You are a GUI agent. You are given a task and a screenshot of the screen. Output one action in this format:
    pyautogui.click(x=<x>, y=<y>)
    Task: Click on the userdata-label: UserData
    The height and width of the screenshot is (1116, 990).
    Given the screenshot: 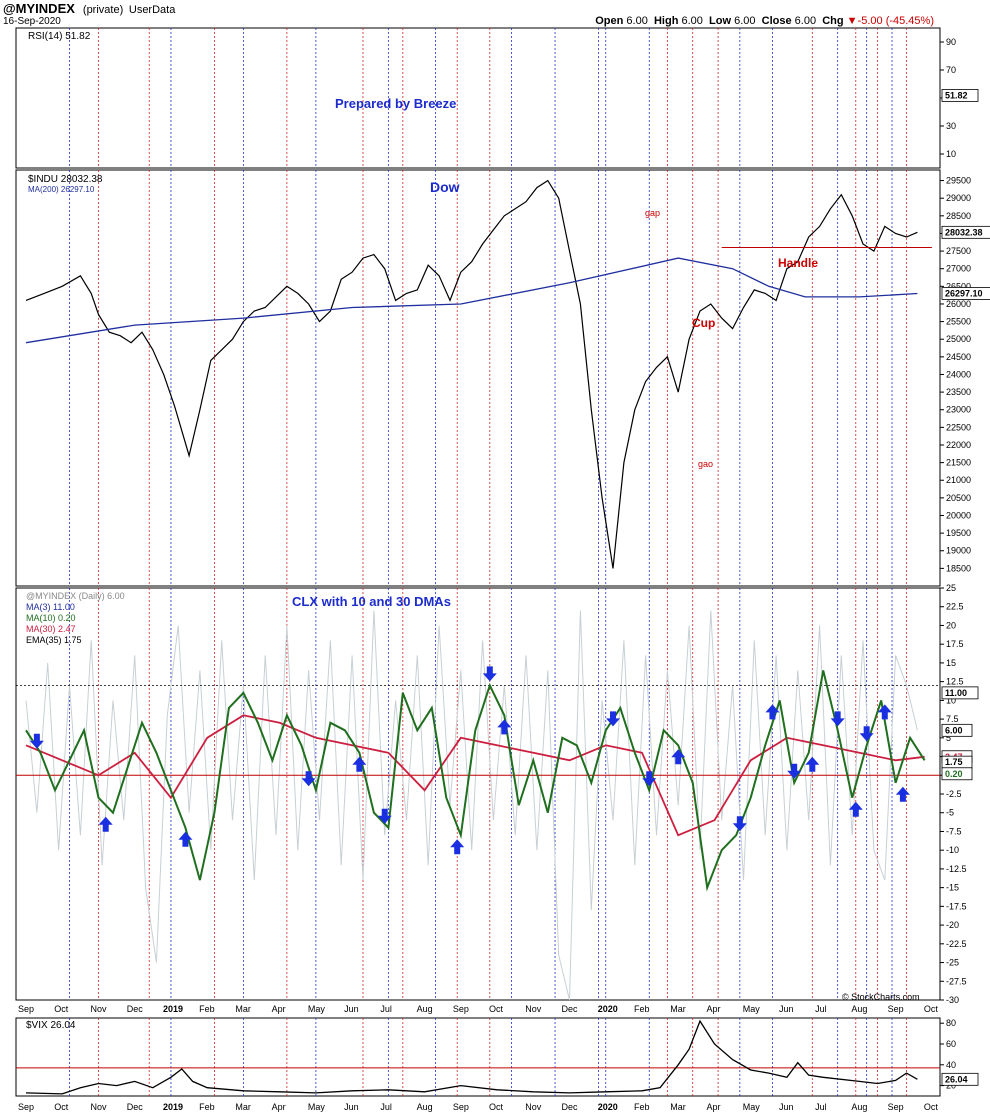 What is the action you would take?
    pyautogui.click(x=152, y=10)
    